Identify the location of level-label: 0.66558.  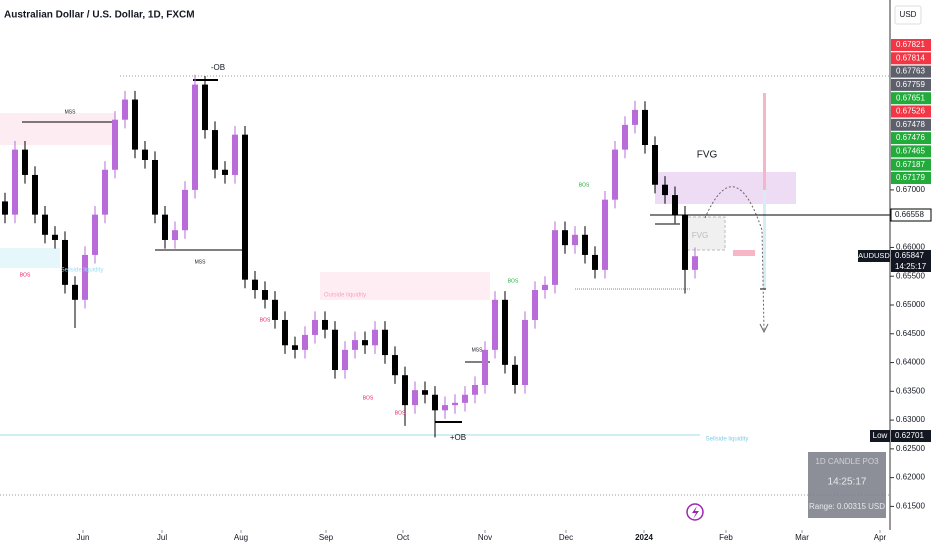
(909, 214).